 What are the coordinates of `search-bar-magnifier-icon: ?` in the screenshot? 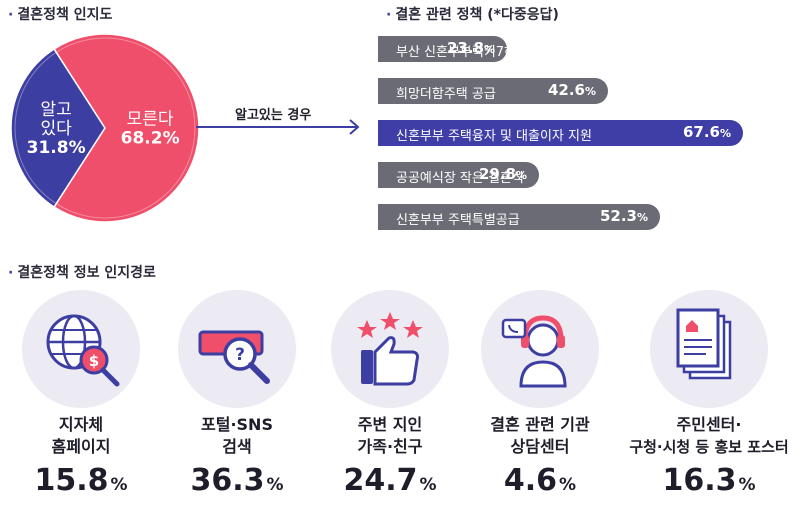 It's located at (234, 357).